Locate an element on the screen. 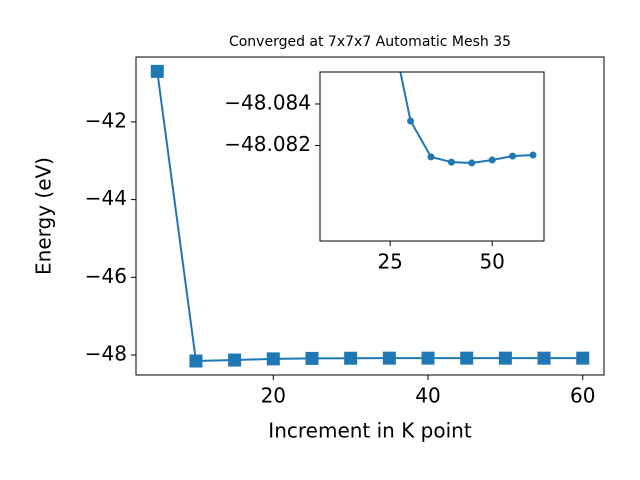  y-tick-label: −46 is located at coordinates (106, 276).